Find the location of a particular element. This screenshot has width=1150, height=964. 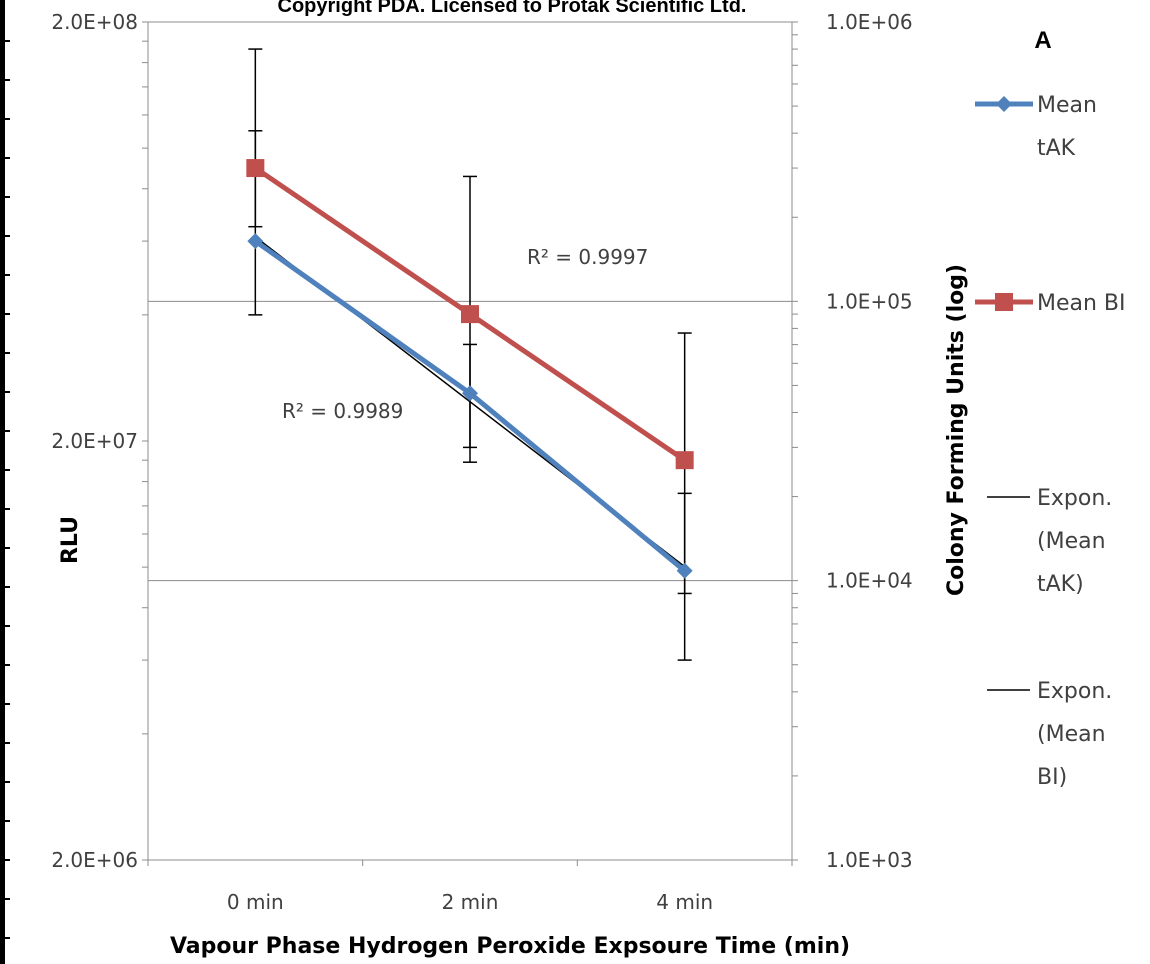

right-axis-tick-label: 1.0E+06 is located at coordinates (869, 22).